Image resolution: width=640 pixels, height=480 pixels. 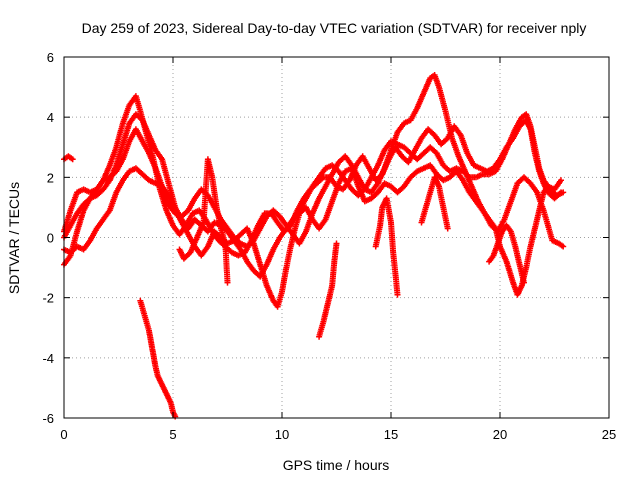 I want to click on x-tick-label: 5, so click(x=172, y=434).